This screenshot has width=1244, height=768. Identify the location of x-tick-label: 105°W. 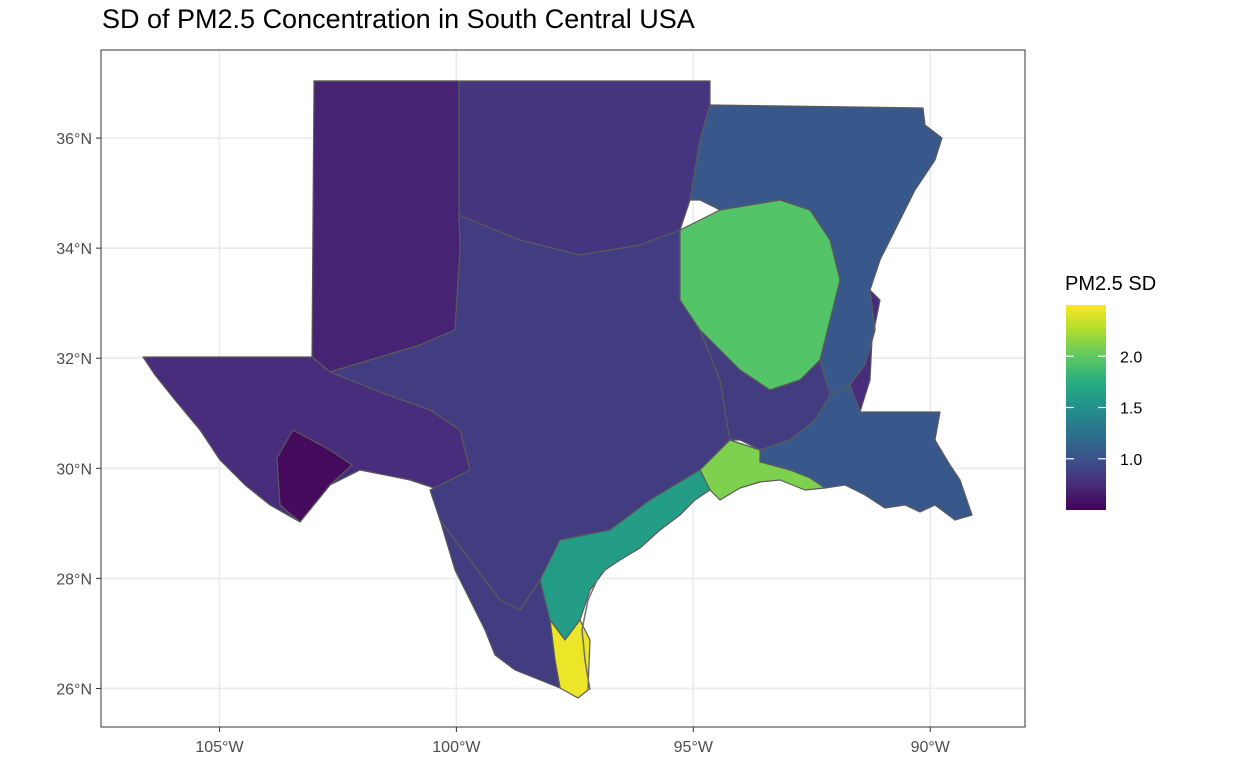
(219, 747).